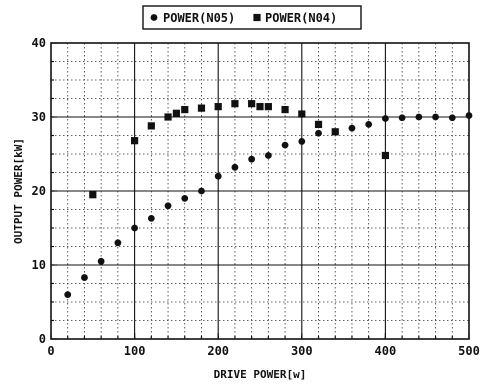 The image size is (487, 384). What do you see at coordinates (18, 191) in the screenshot?
I see `y-axis-label: OUTPUT POWER[kW]` at bounding box center [18, 191].